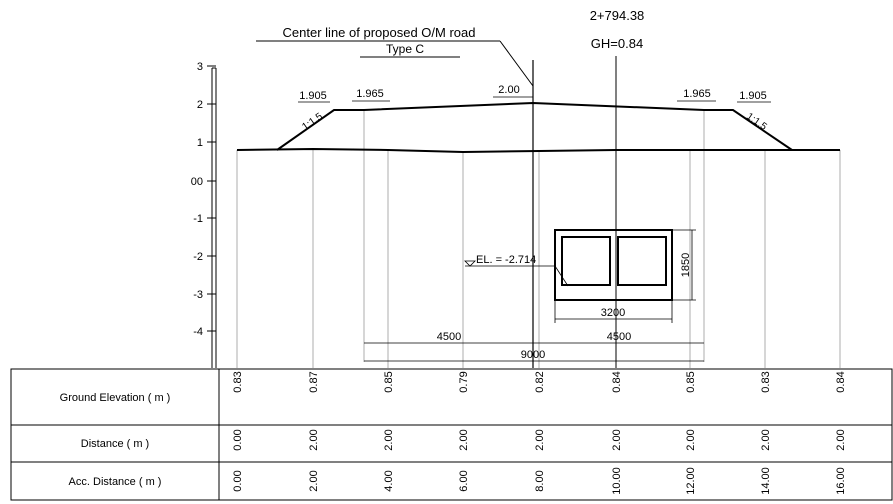  What do you see at coordinates (464, 381) in the screenshot?
I see `ground-elevation-cell: 0.79` at bounding box center [464, 381].